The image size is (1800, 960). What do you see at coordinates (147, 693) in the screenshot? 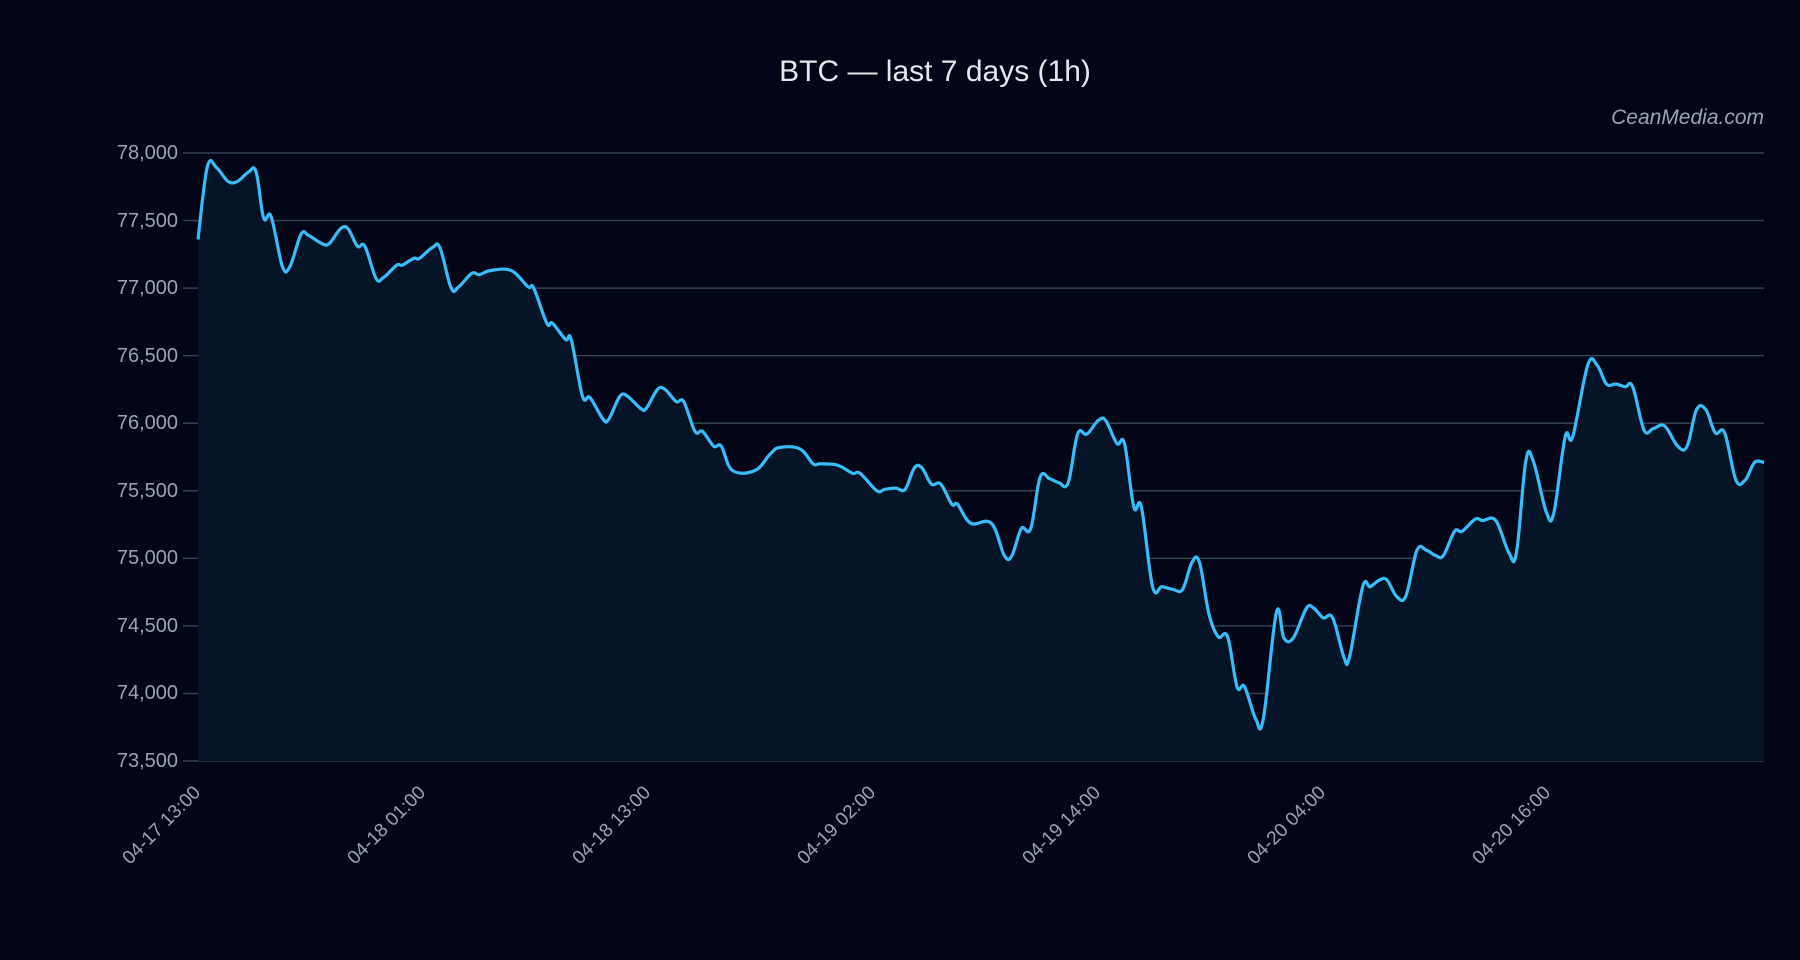
I see `y-tick-label: 74,000` at bounding box center [147, 693].